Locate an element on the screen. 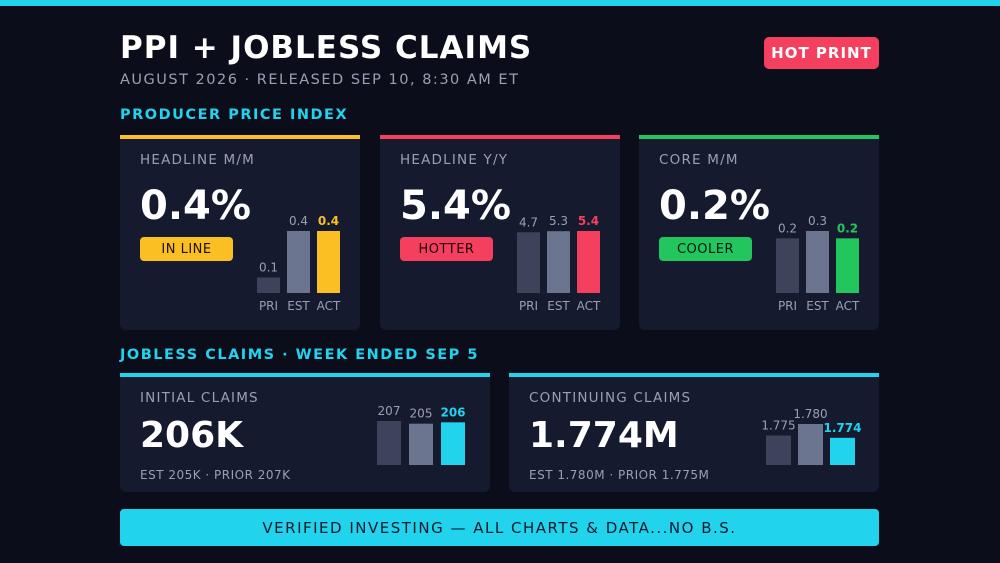 Image resolution: width=1000 pixels, height=563 pixels. data-label: 0.1 is located at coordinates (268, 268).